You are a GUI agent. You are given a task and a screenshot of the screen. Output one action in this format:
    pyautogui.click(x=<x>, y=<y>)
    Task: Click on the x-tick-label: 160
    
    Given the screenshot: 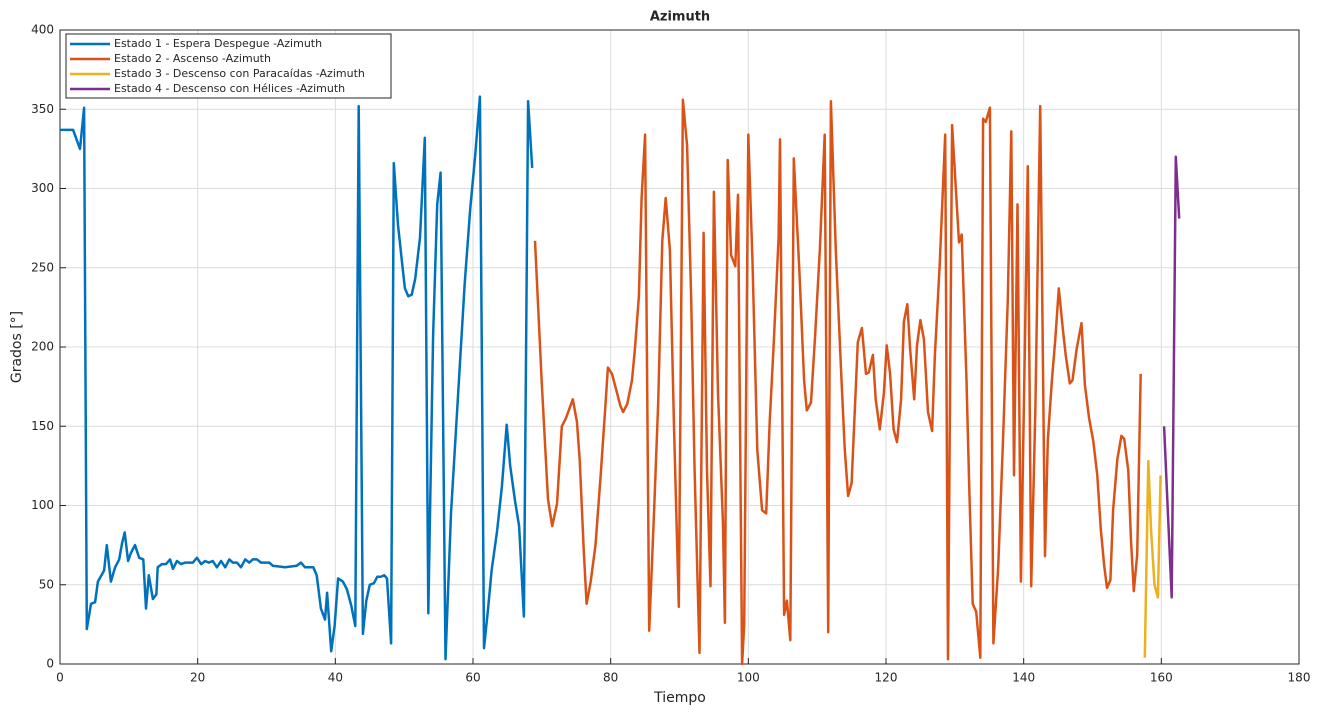 What is the action you would take?
    pyautogui.click(x=1161, y=678)
    